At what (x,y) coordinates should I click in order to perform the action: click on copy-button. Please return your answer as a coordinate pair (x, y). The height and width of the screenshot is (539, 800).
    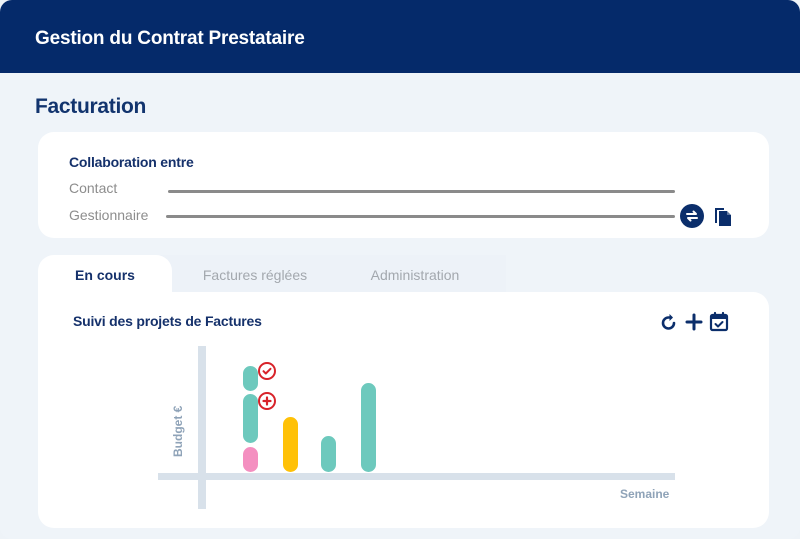
    Looking at the image, I should click on (723, 216).